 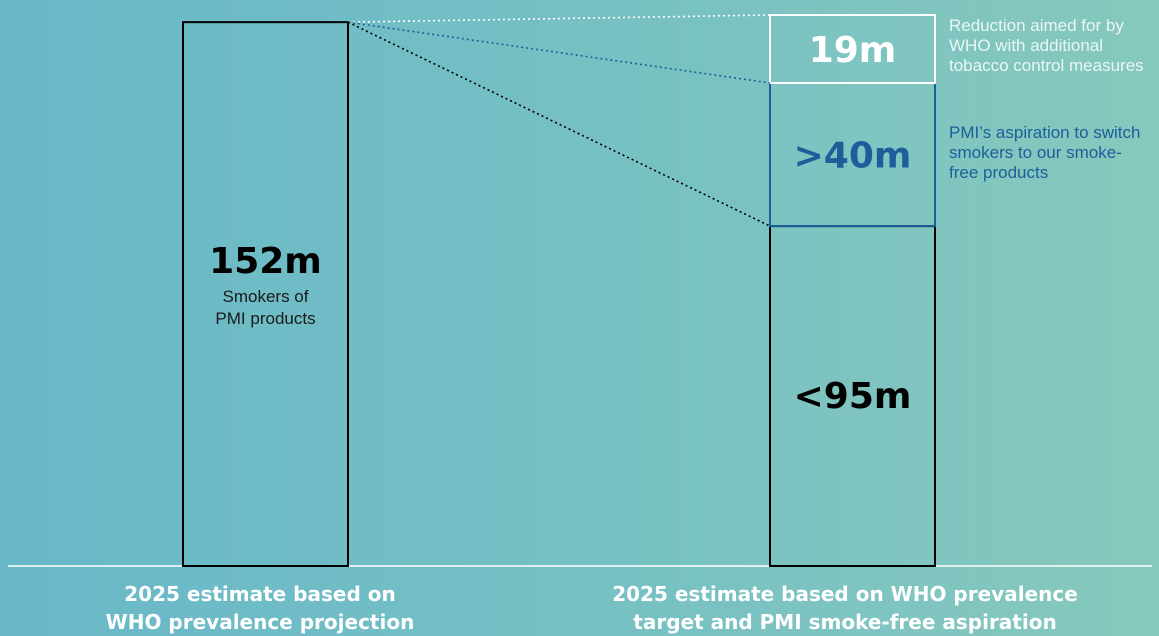 I want to click on connector-remaining-smokers, so click(x=559, y=124).